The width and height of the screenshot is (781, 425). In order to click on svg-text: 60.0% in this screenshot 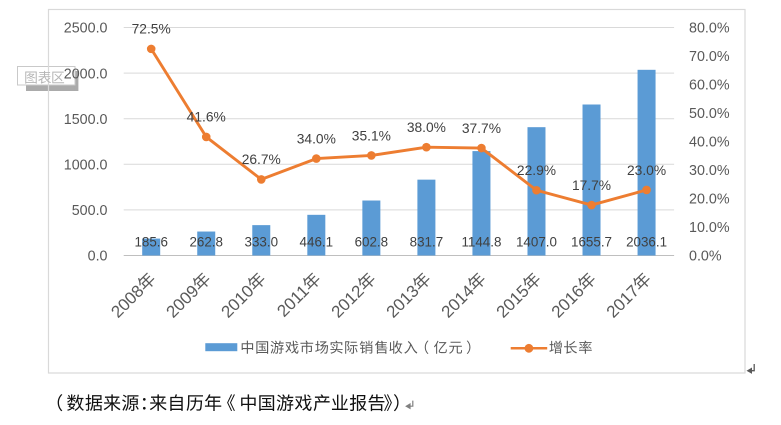, I will do `click(709, 86)`.